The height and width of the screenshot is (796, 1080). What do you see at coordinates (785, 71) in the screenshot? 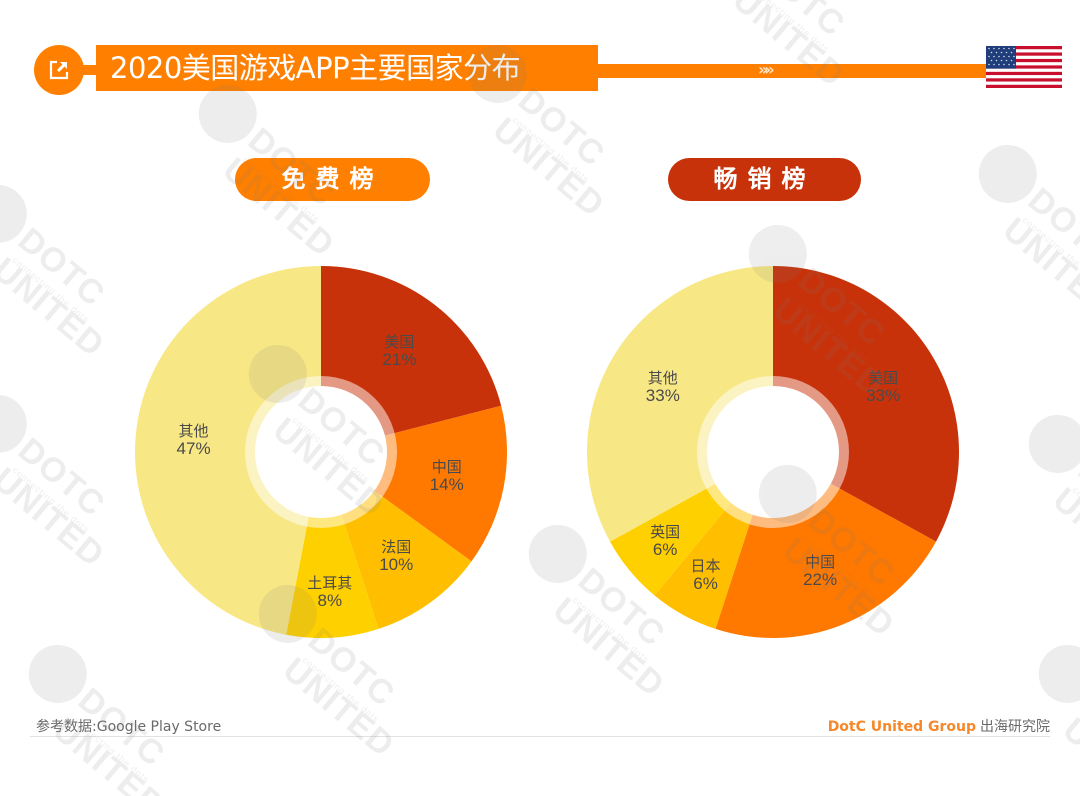
I see `header-rule` at bounding box center [785, 71].